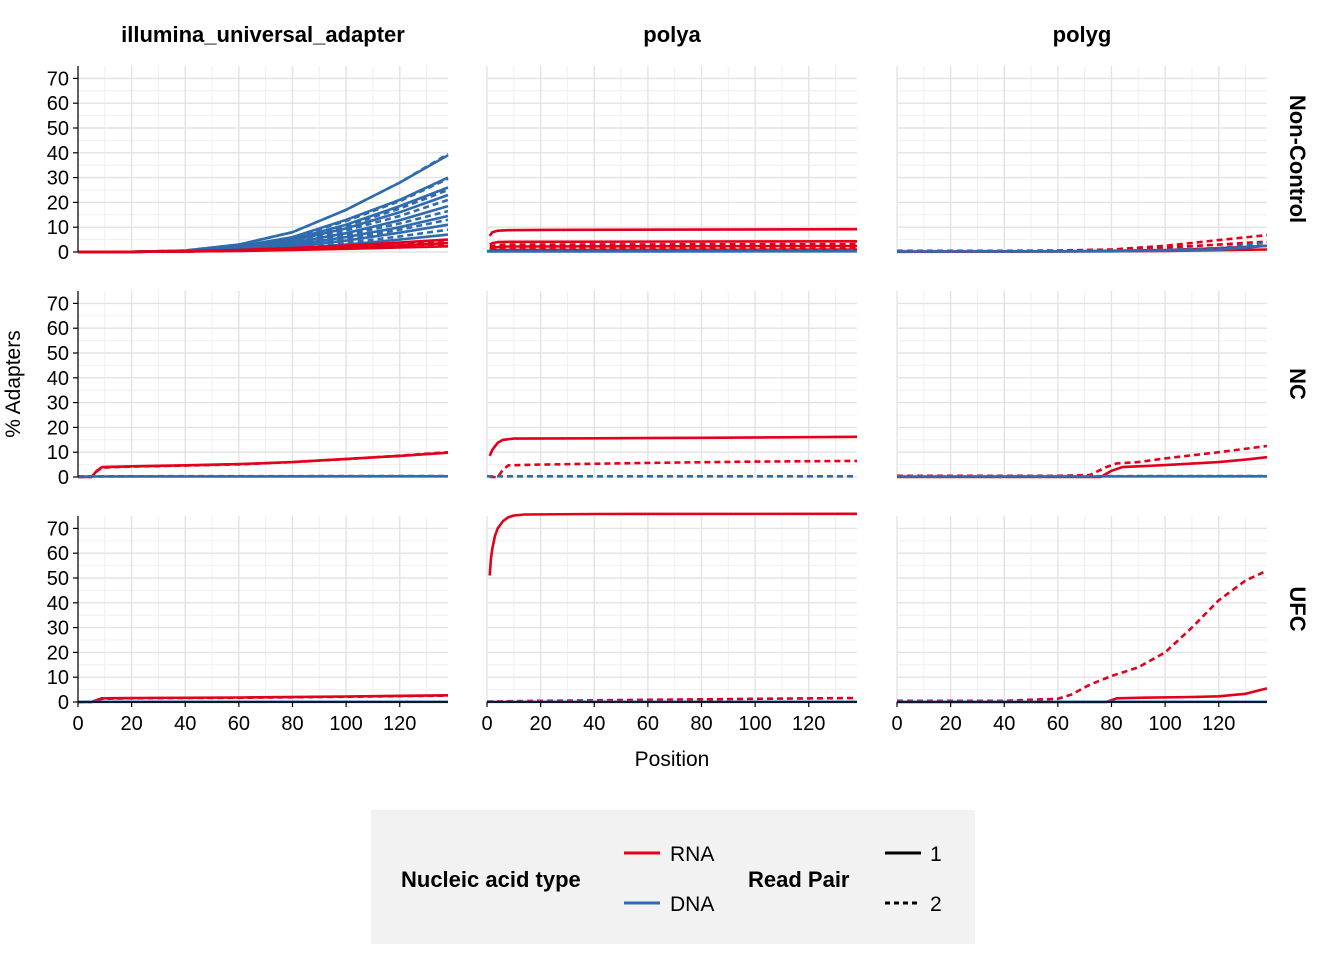 The image size is (1344, 960). Describe the element at coordinates (1082, 34) in the screenshot. I see `column-strip-polyg: polyg` at that location.